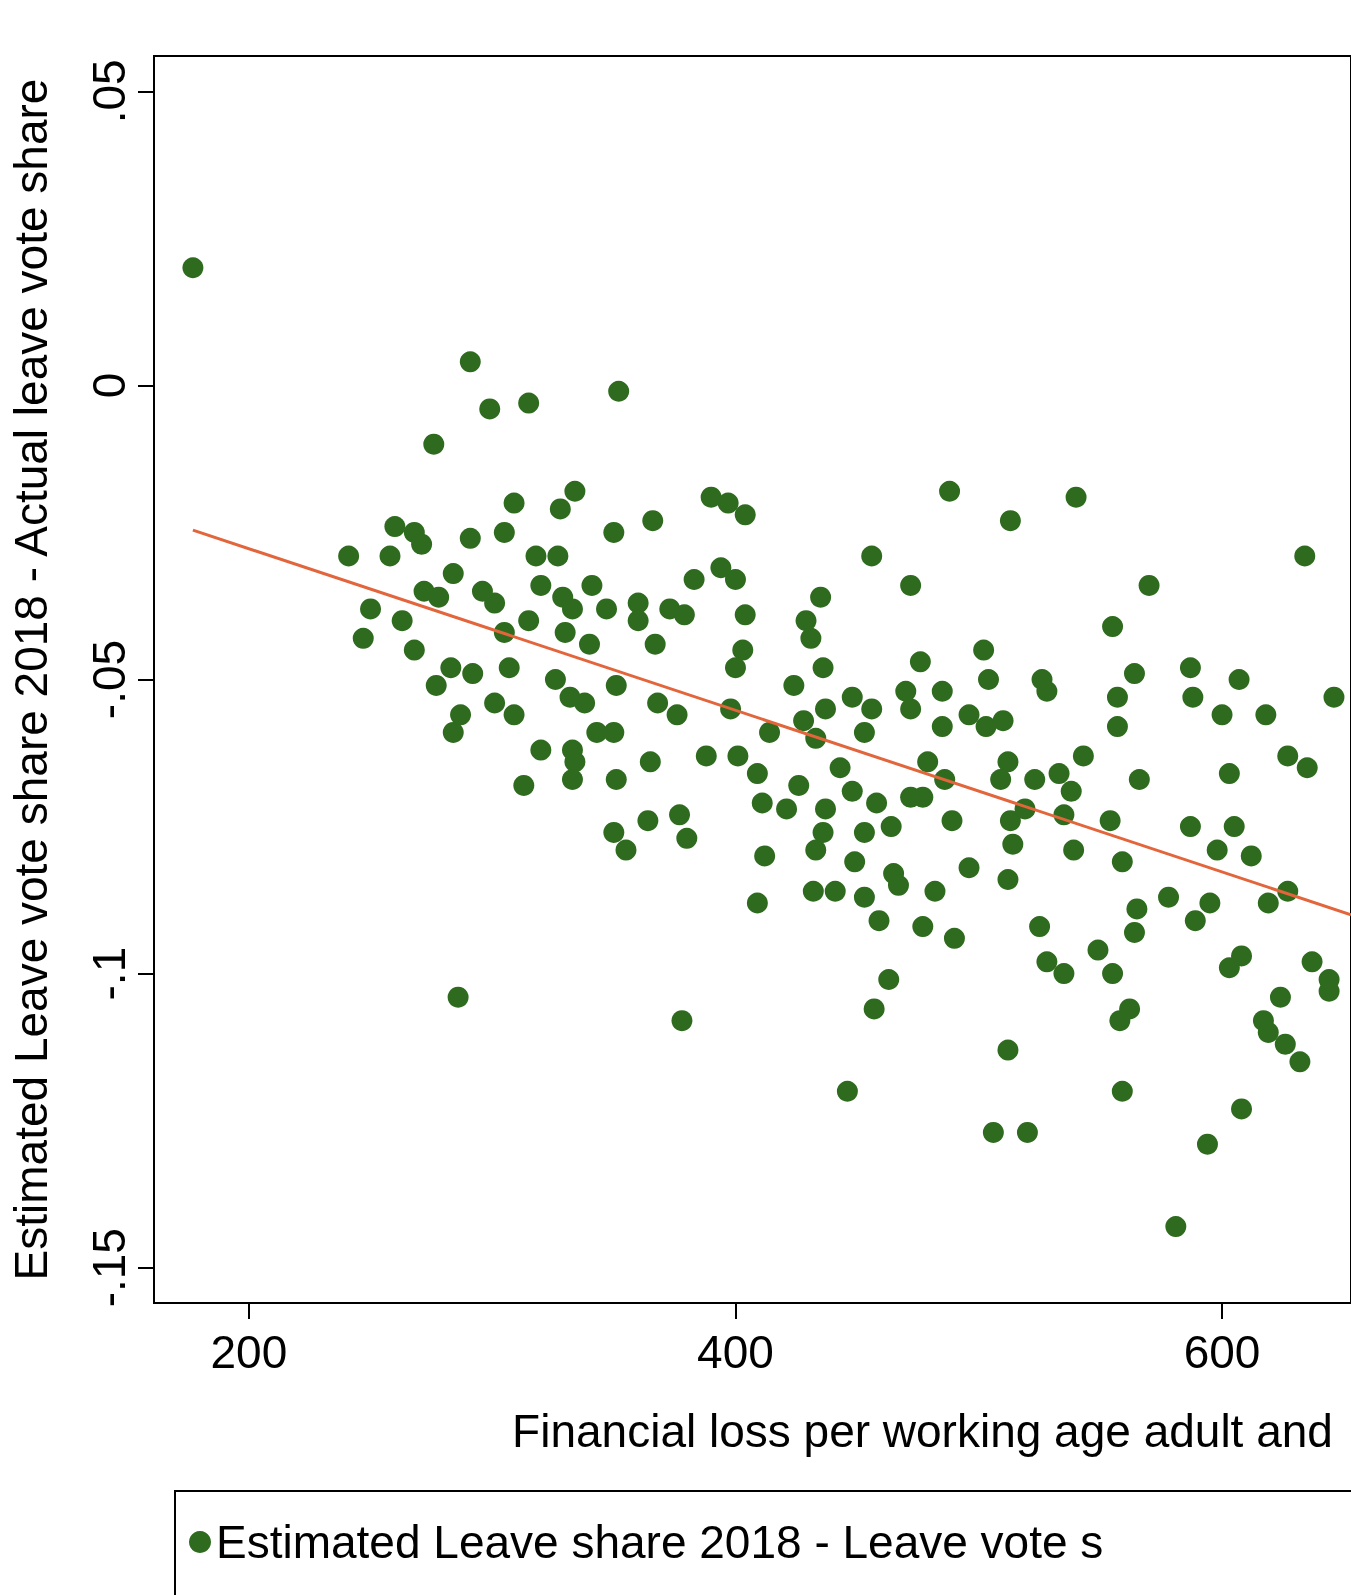 This screenshot has width=1351, height=1595. Describe the element at coordinates (922, 1431) in the screenshot. I see `x-axis-title: Financial loss per working age adult and` at that location.